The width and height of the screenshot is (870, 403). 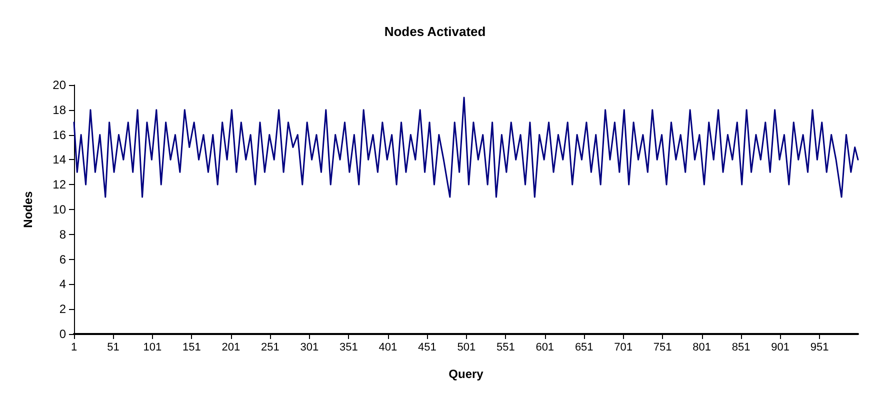 I want to click on x-tick-label: 951, so click(x=819, y=348).